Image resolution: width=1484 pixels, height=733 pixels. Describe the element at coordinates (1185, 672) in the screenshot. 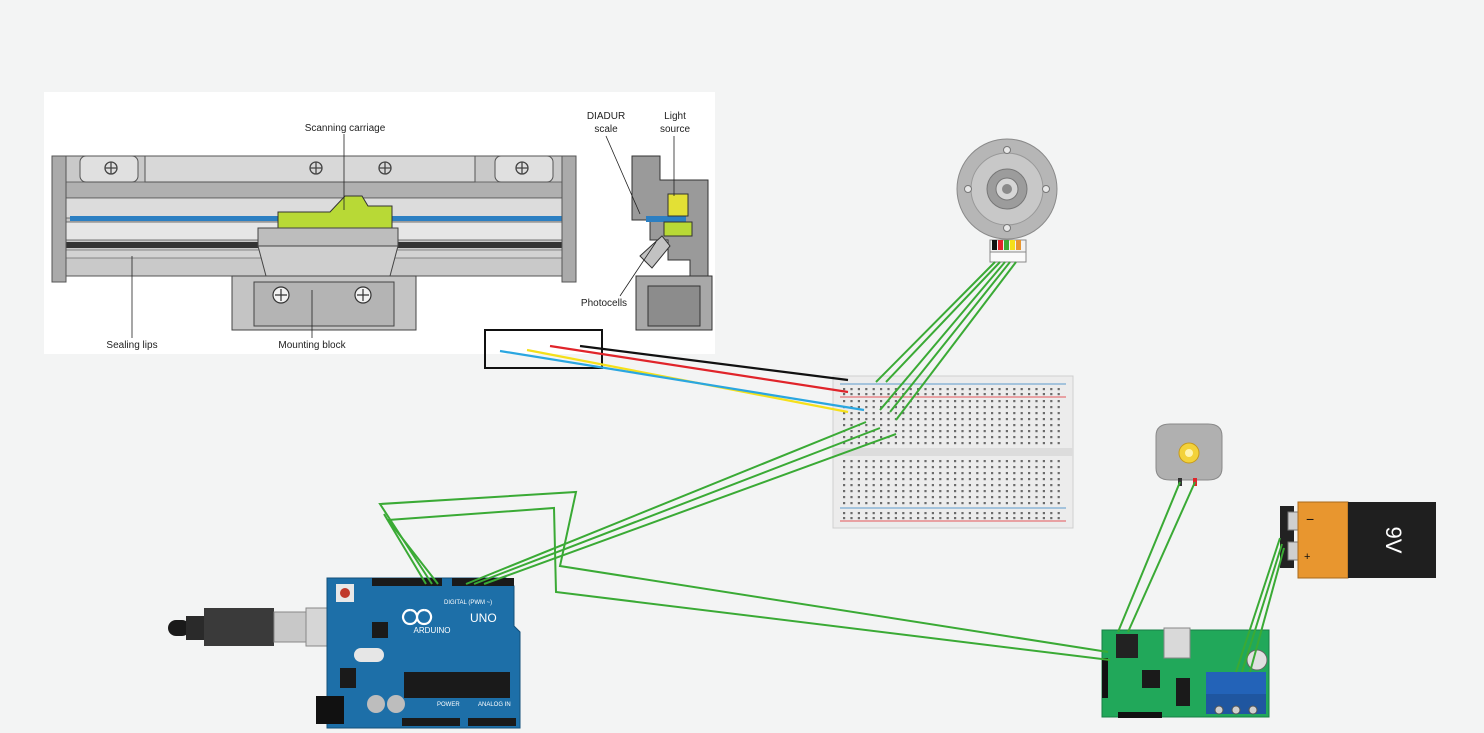

I see `motor-driver-board` at that location.